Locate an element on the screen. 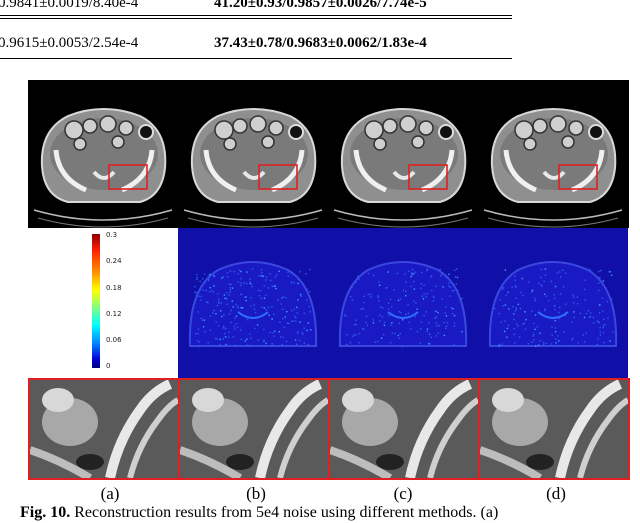 The width and height of the screenshot is (640, 523). table-arc is located at coordinates (403, 215).